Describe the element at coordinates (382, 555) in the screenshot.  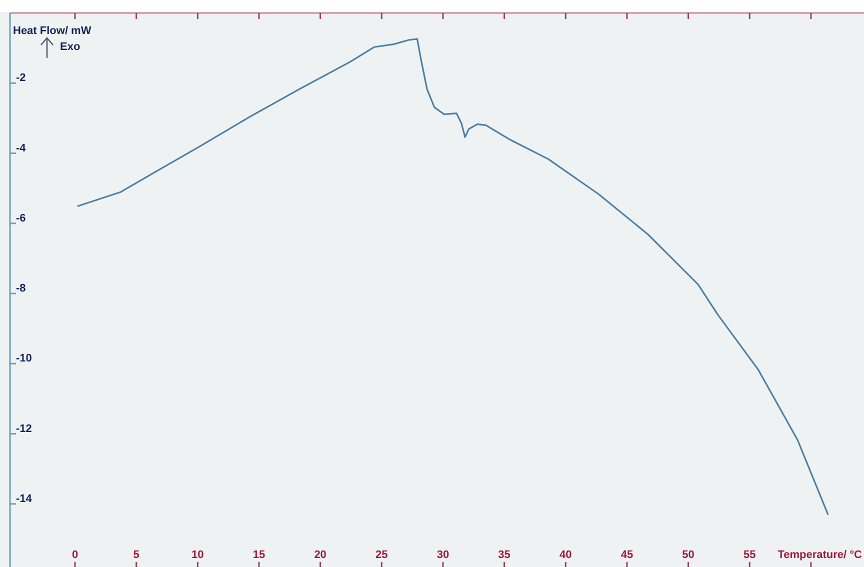
I see `x-tick-label: 25` at that location.